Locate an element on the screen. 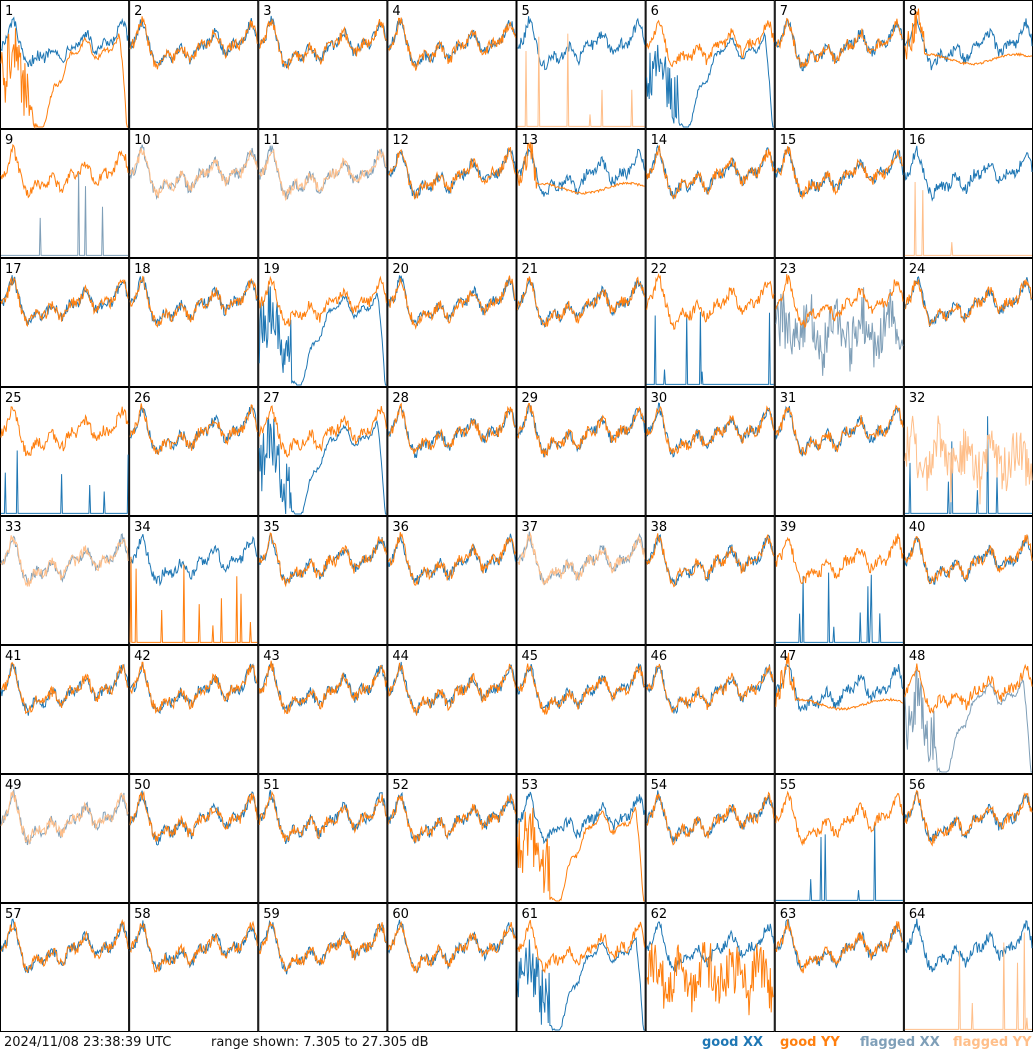  panel-10: 10 is located at coordinates (194, 193).